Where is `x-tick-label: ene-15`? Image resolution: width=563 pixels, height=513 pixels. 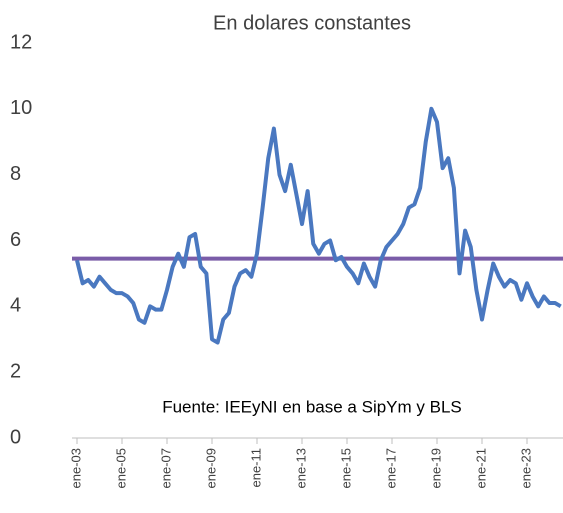
x-tick-label: ene-15 is located at coordinates (345, 468).